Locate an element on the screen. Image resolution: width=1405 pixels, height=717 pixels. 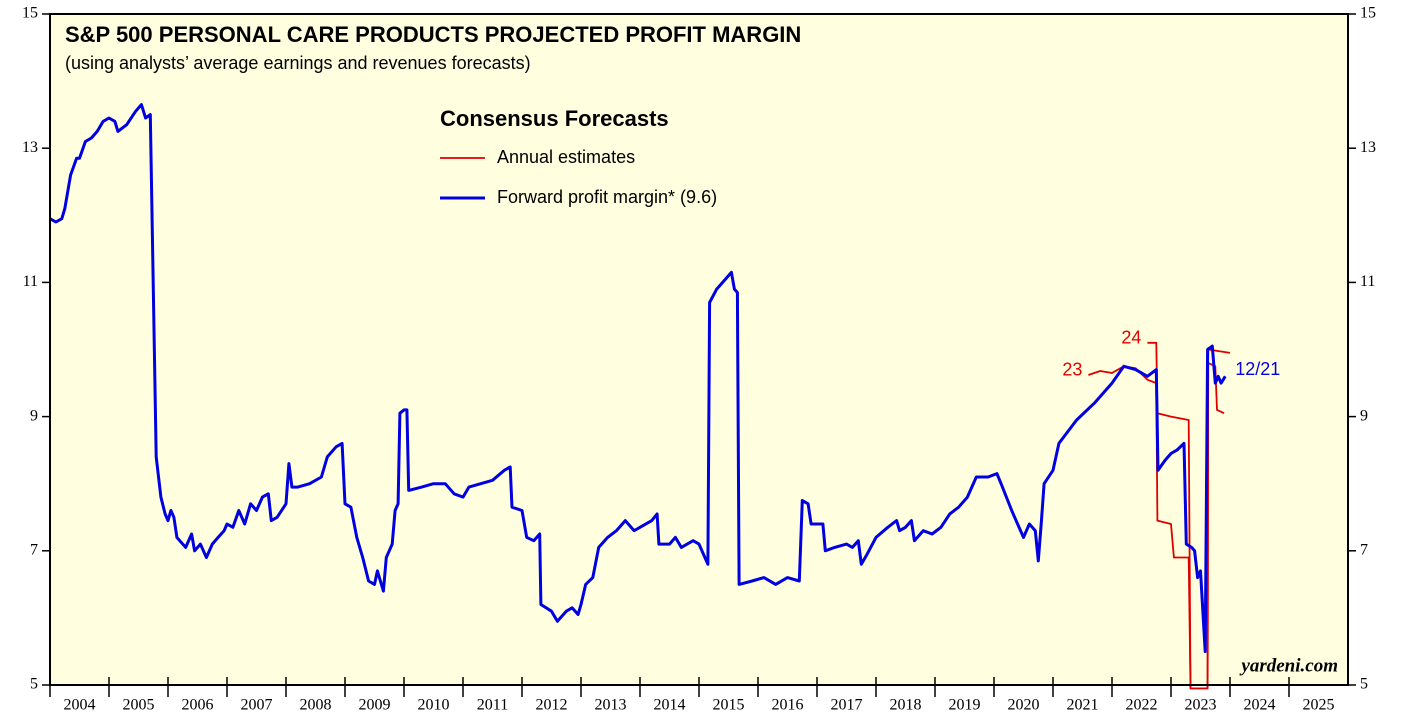
line-label: 24 is located at coordinates (1131, 338).